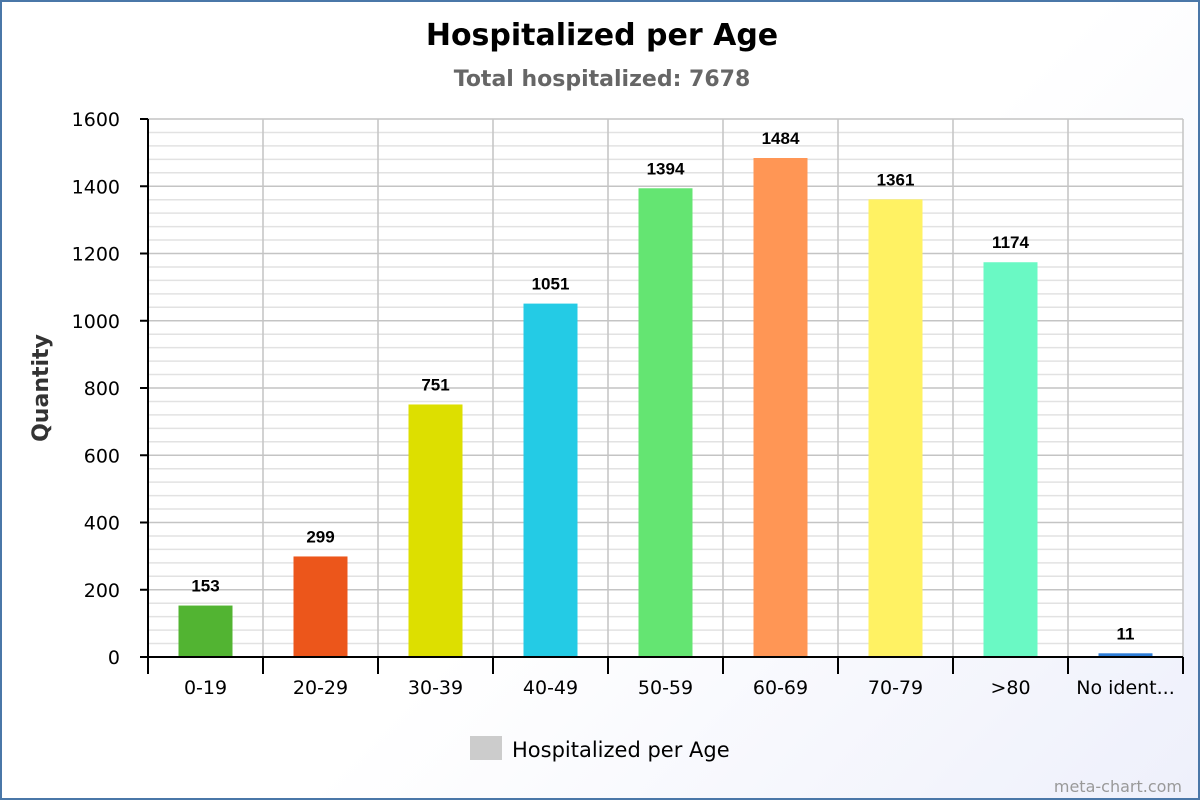  Describe the element at coordinates (320, 536) in the screenshot. I see `data-label: 299` at that location.